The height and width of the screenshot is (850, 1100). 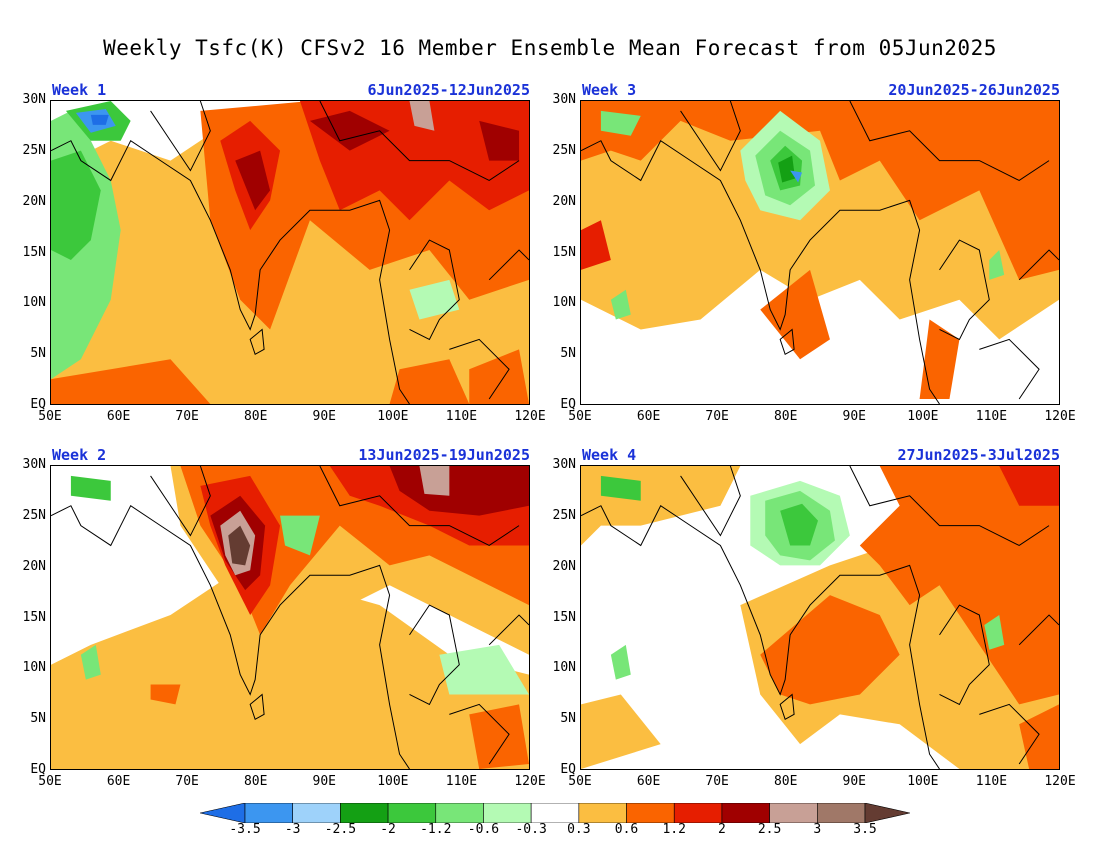 What do you see at coordinates (340, 829) in the screenshot?
I see `colorbar-tick-label: -2.5` at bounding box center [340, 829].